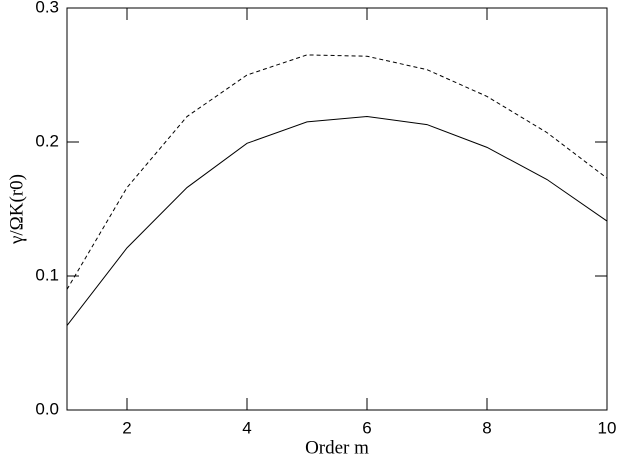 Image resolution: width=618 pixels, height=457 pixels. Describe the element at coordinates (126, 427) in the screenshot. I see `x-tick-label: 2` at that location.